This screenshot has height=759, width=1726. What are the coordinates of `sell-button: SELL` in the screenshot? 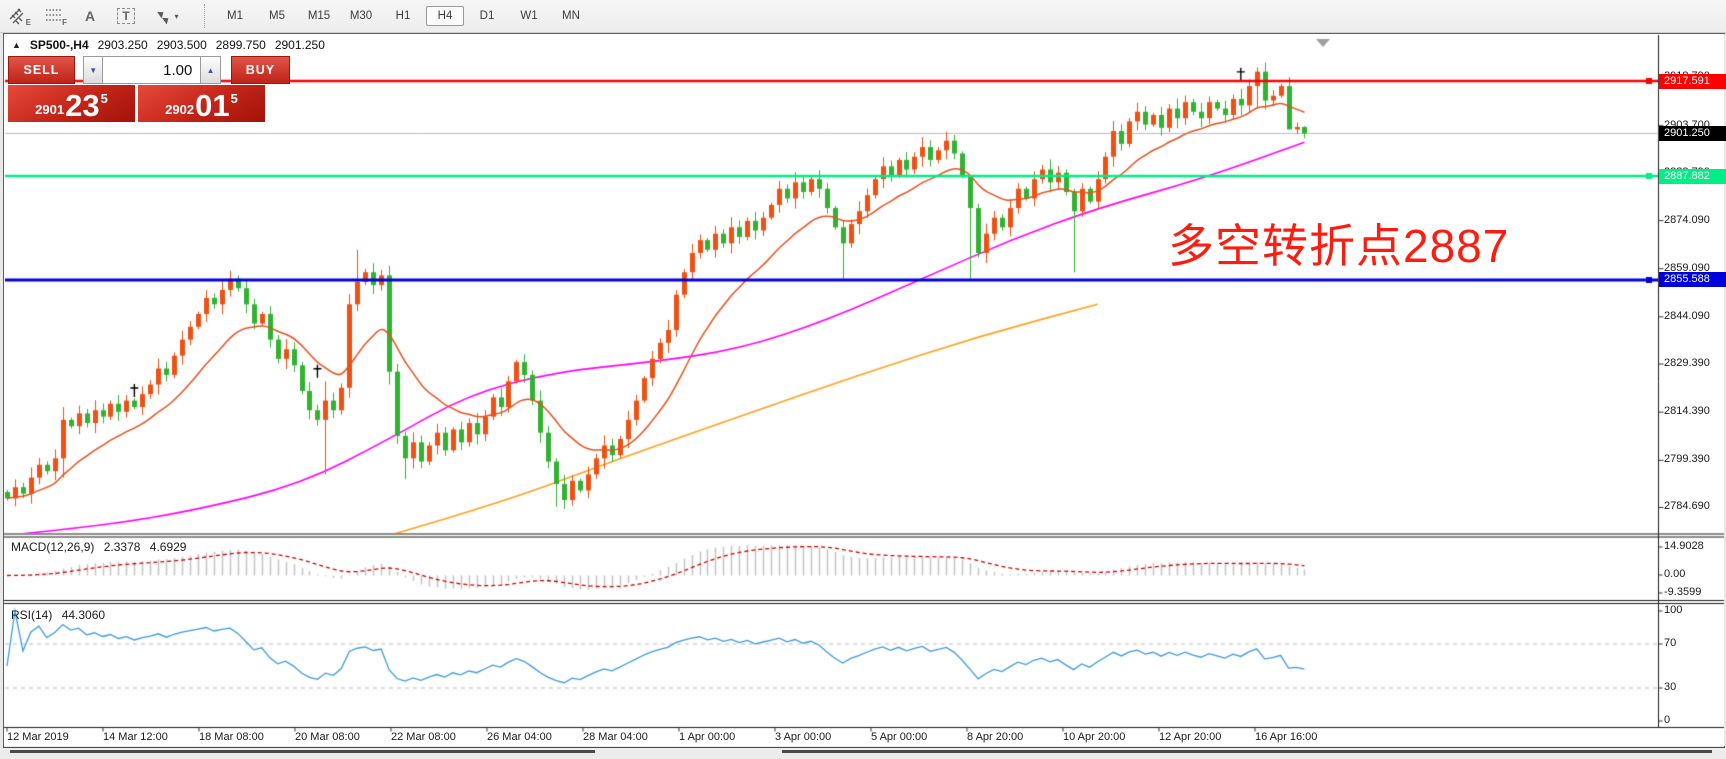 It's located at (41, 70).